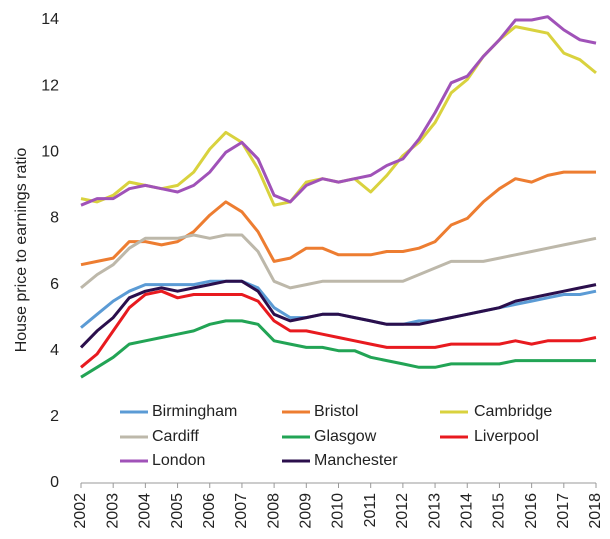 Image resolution: width=610 pixels, height=539 pixels. Describe the element at coordinates (54, 350) in the screenshot. I see `y-tick-label: 4` at that location.